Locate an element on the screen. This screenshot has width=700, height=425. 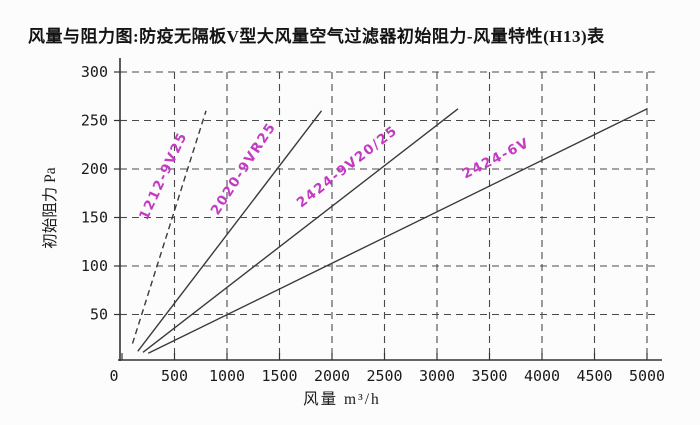
x-tick-label: 1000 is located at coordinates (227, 376).